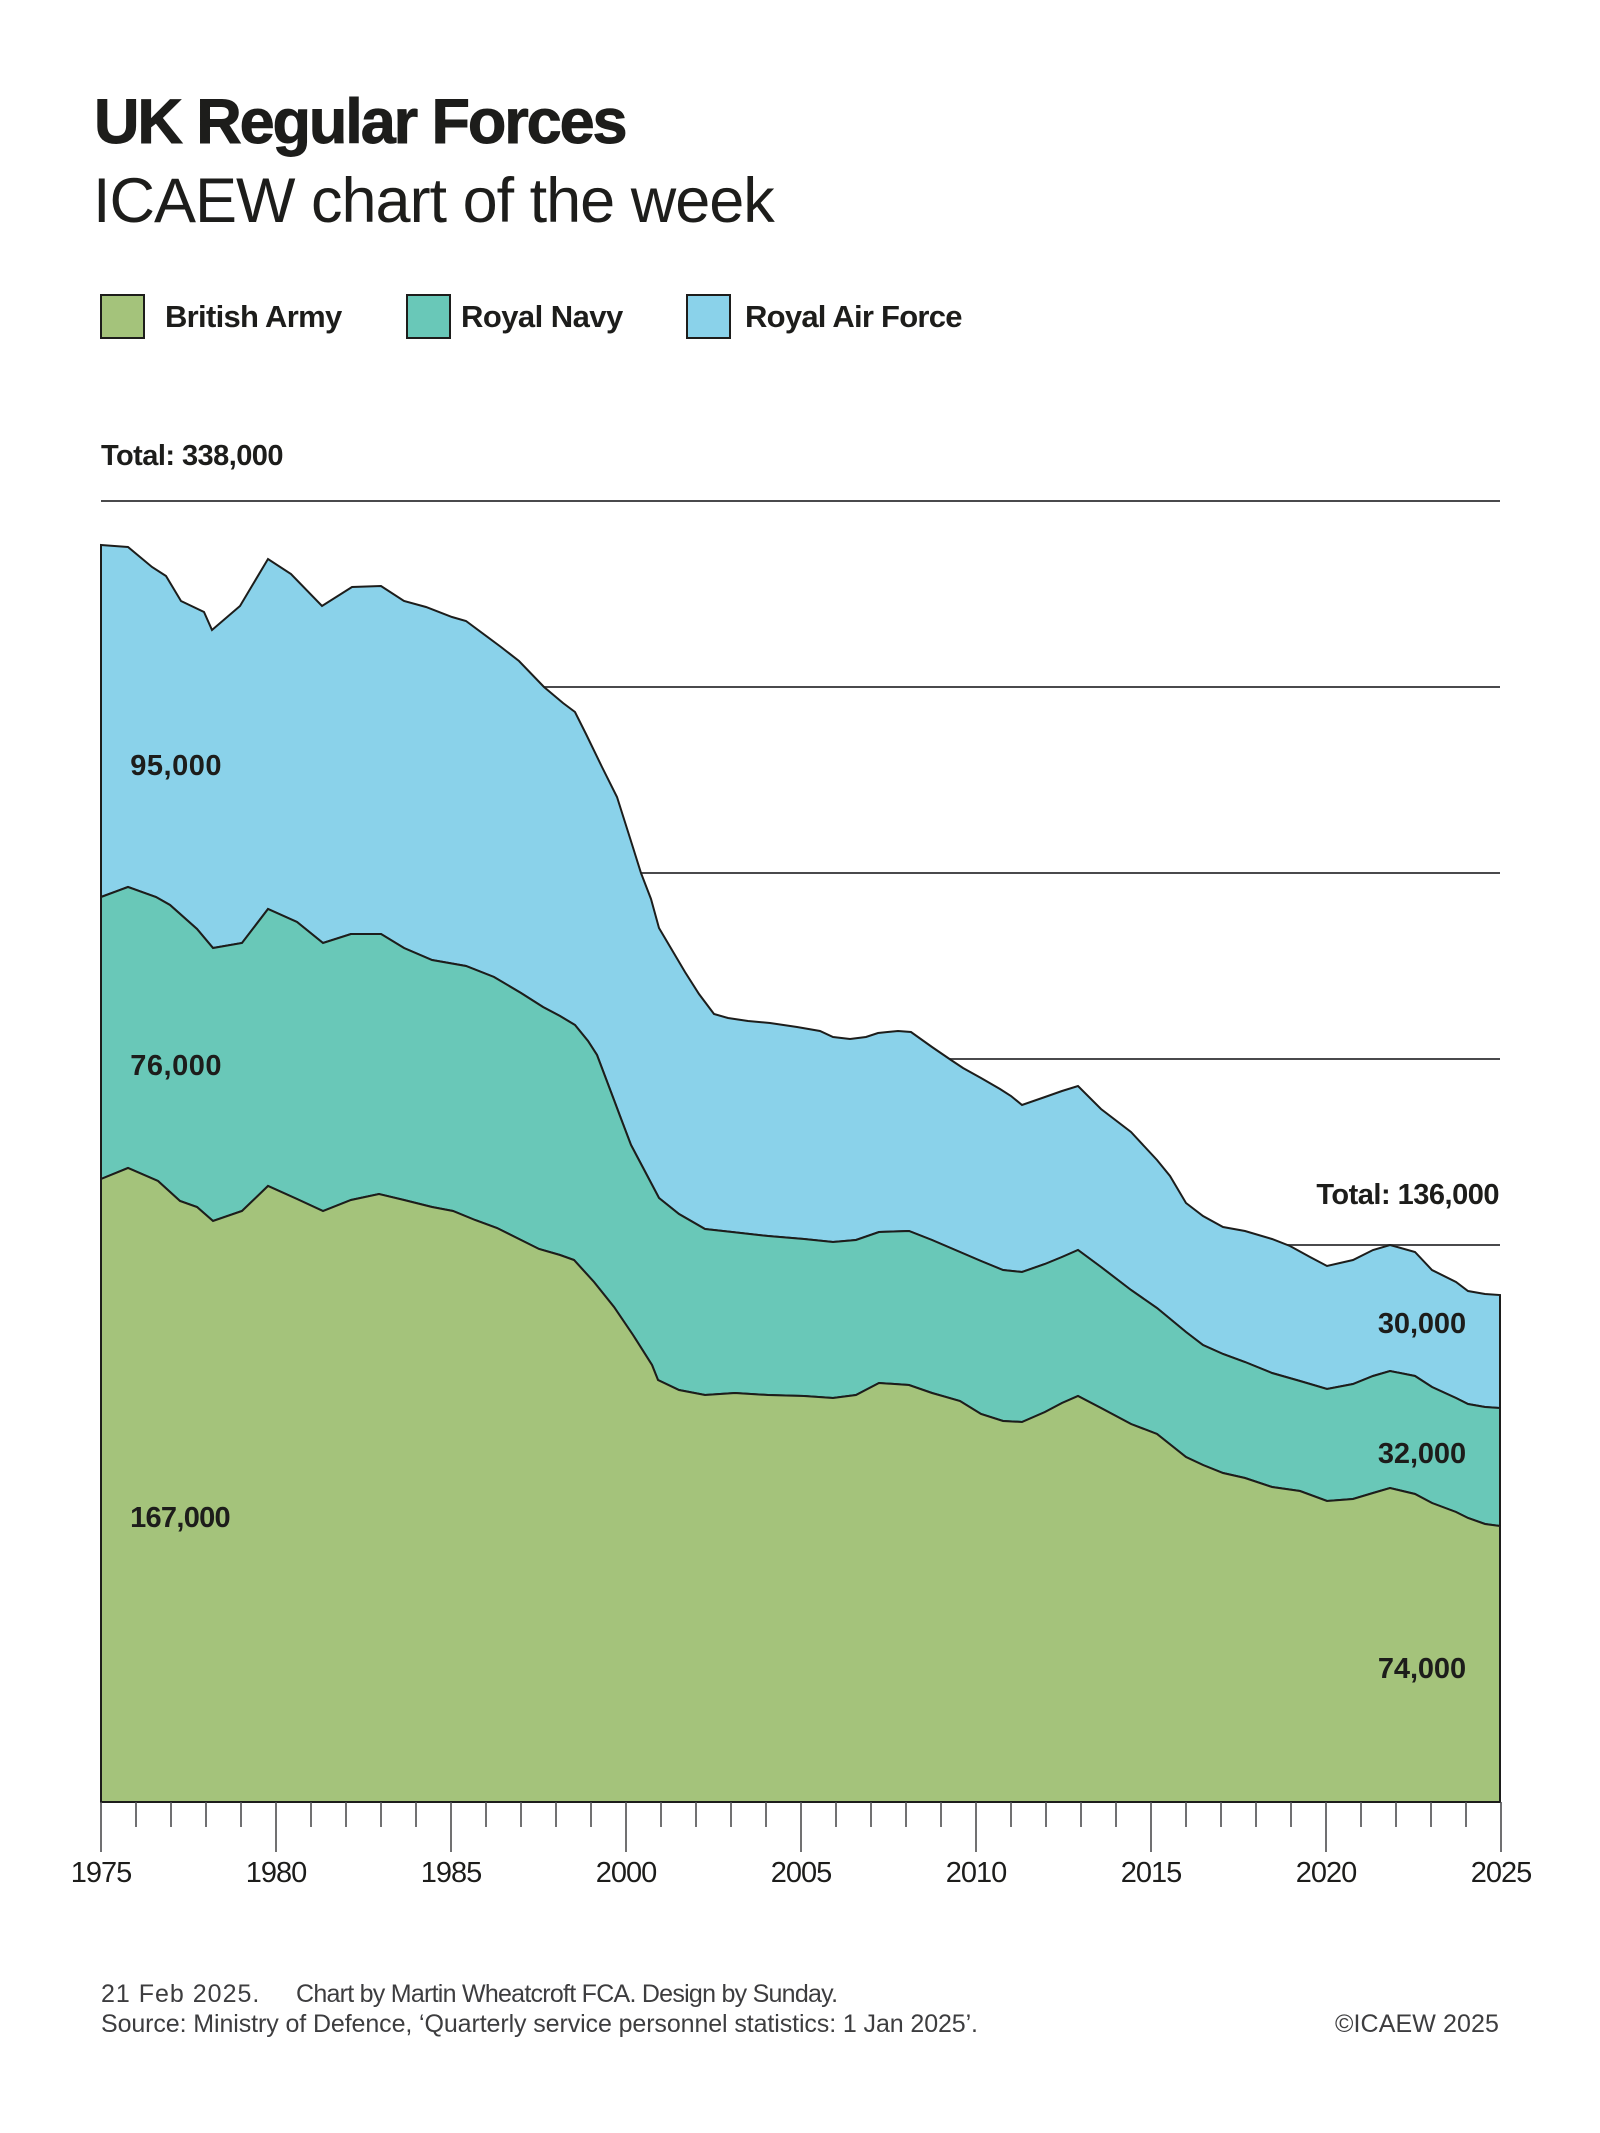 The image size is (1600, 2133). What do you see at coordinates (176, 766) in the screenshot?
I see `svg-text: 95,000` at bounding box center [176, 766].